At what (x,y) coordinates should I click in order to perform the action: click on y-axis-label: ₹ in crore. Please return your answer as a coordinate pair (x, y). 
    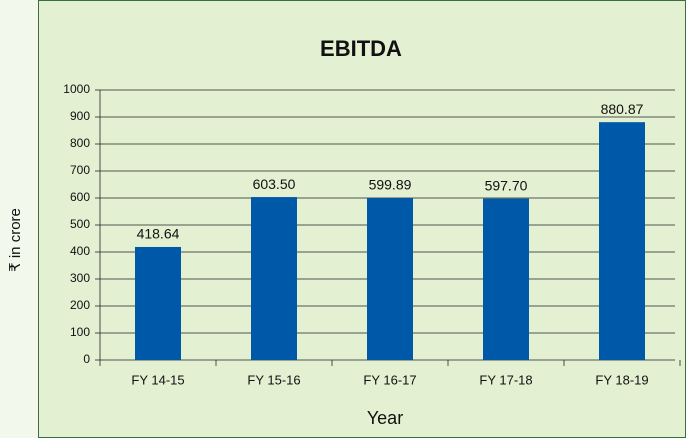
    Looking at the image, I should click on (15, 240).